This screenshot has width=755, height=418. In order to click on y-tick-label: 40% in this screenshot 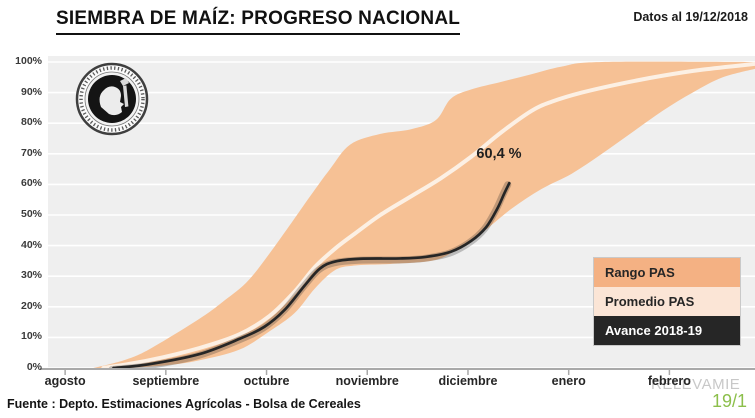, I will do `click(31, 244)`.